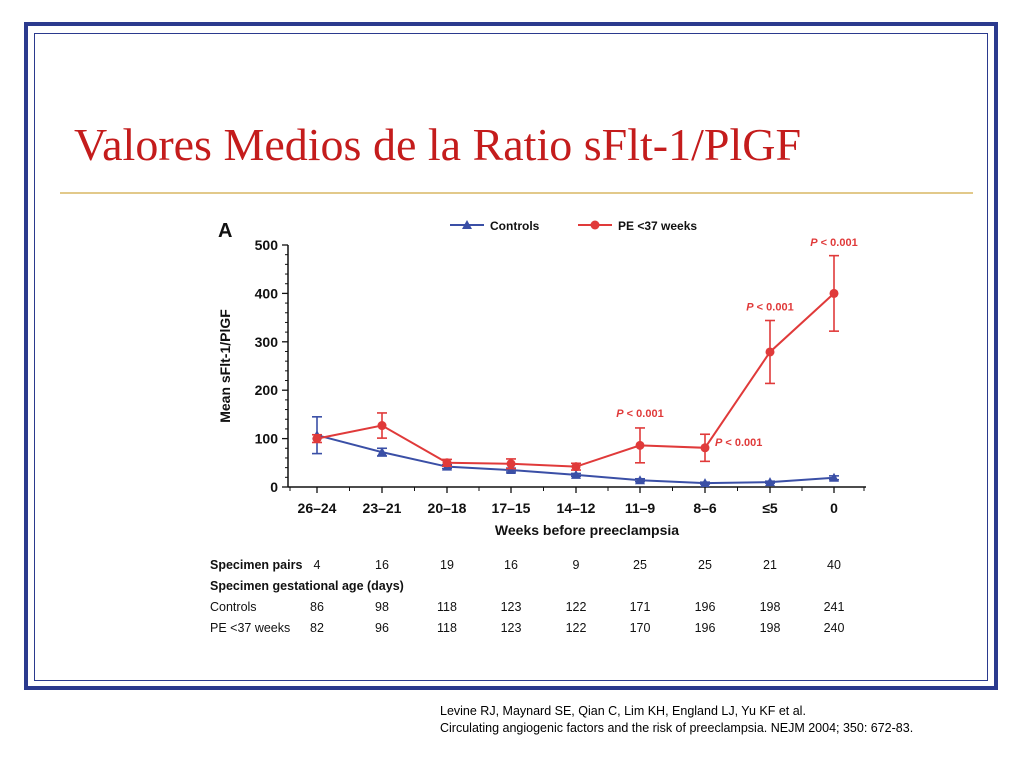 The width and height of the screenshot is (1024, 768). Describe the element at coordinates (267, 293) in the screenshot. I see `y-tick-label: 400` at that location.